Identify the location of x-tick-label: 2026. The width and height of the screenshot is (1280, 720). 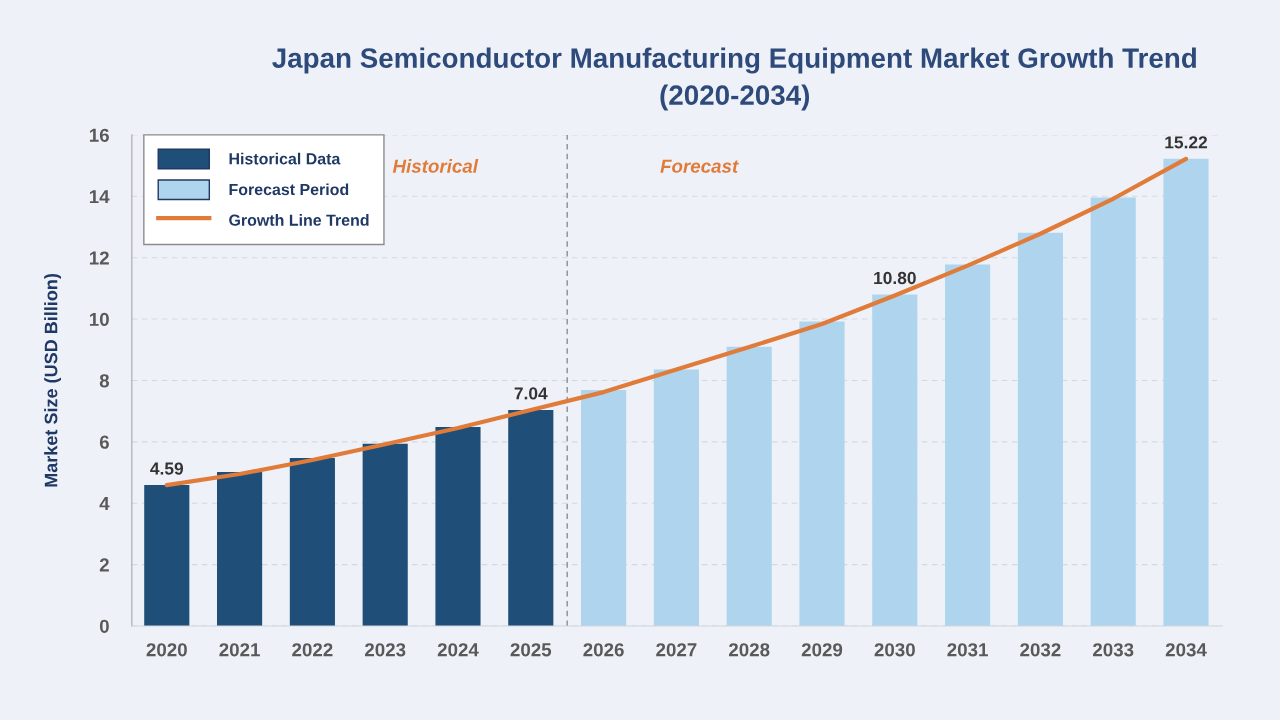
(603, 650).